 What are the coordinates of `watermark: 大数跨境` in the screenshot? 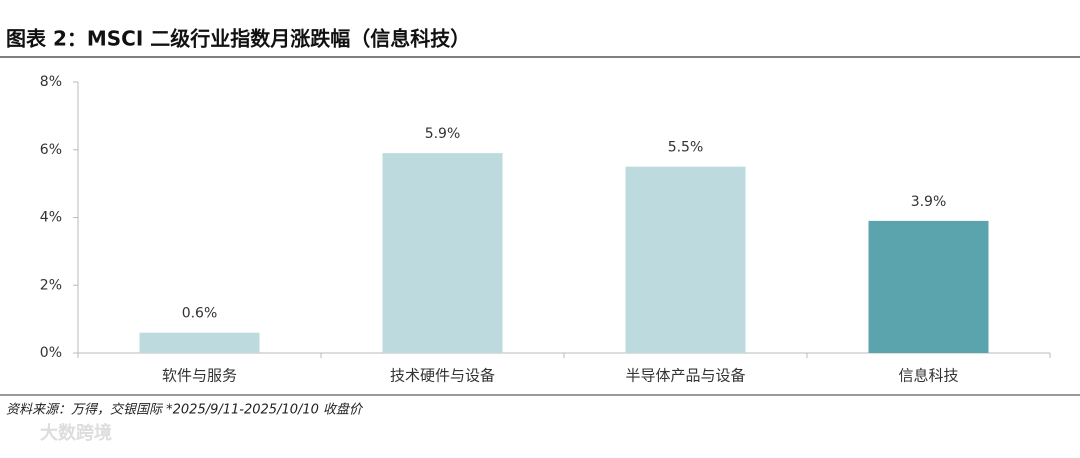 It's located at (76, 433).